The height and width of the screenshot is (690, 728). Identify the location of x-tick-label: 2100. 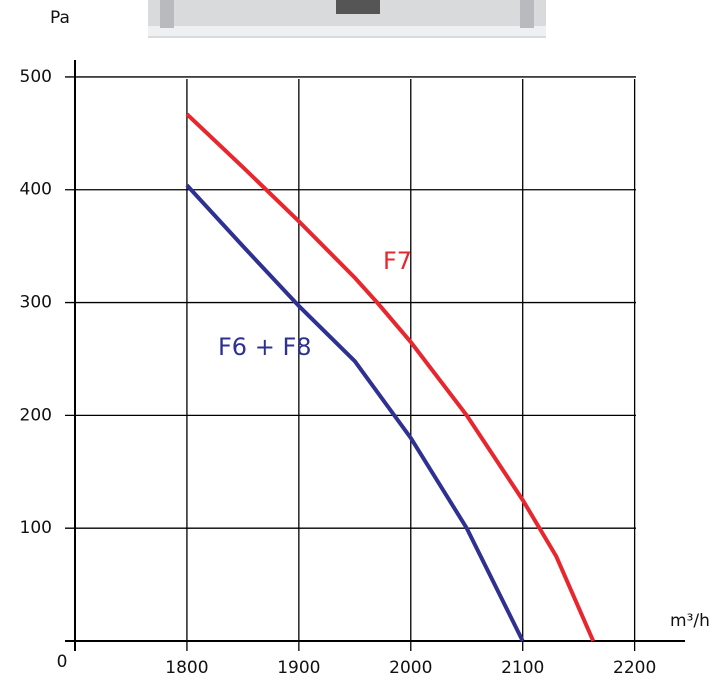
(522, 668).